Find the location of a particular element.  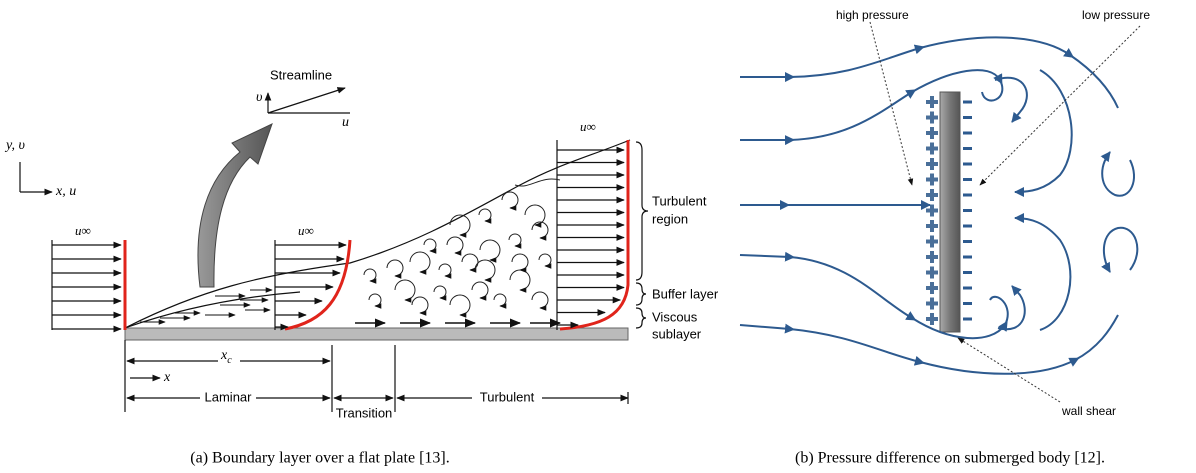

xc-base: x is located at coordinates (224, 355).